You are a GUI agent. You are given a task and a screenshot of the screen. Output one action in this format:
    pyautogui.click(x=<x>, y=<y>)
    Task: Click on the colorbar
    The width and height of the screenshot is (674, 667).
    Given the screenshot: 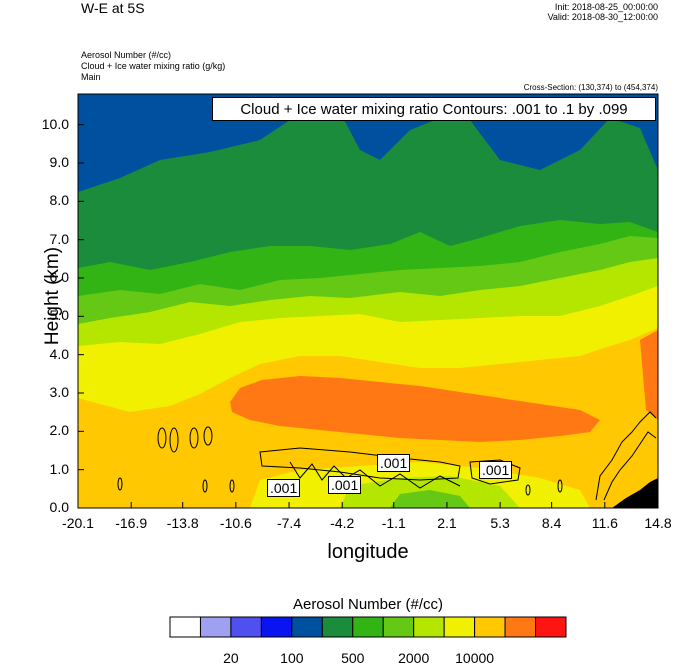 What is the action you would take?
    pyautogui.click(x=368, y=627)
    